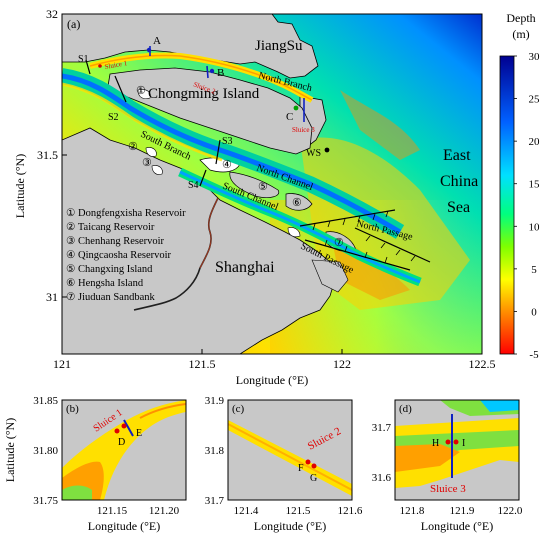 This screenshot has height=543, width=550. What do you see at coordinates (47, 155) in the screenshot?
I see `main-y-tick-31-5: 31.5` at bounding box center [47, 155].